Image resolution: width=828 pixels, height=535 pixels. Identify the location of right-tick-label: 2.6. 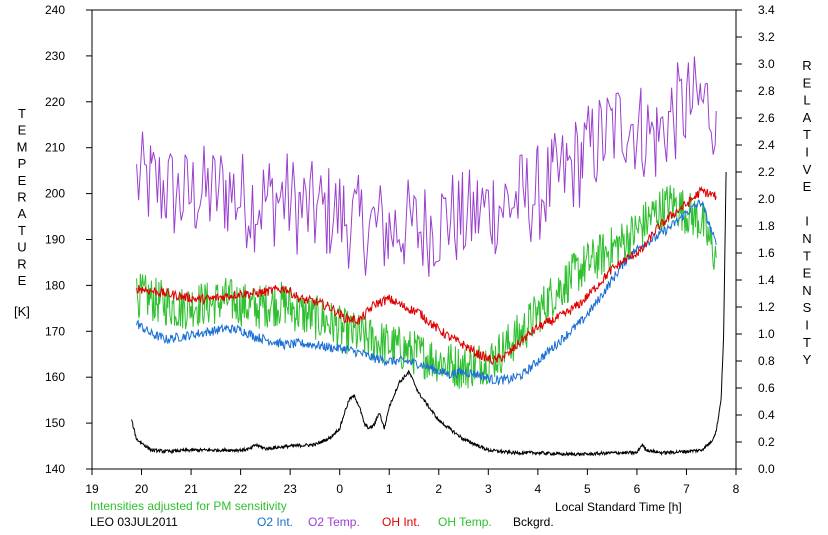
(766, 118).